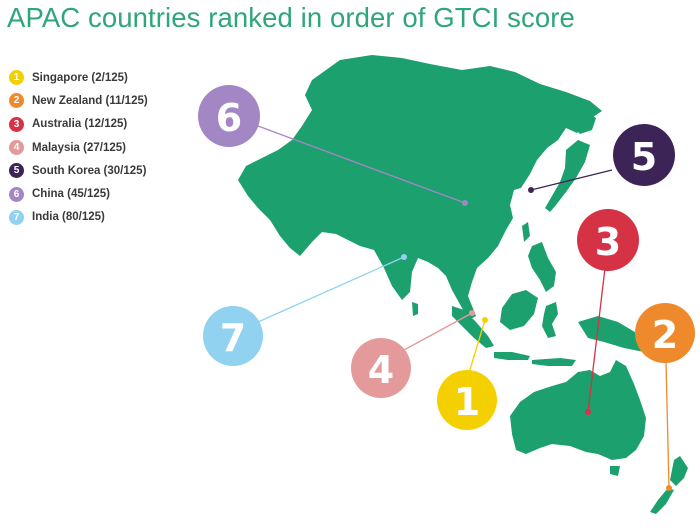 The height and width of the screenshot is (528, 700). What do you see at coordinates (662, 501) in the screenshot?
I see `new-zealand-south` at bounding box center [662, 501].